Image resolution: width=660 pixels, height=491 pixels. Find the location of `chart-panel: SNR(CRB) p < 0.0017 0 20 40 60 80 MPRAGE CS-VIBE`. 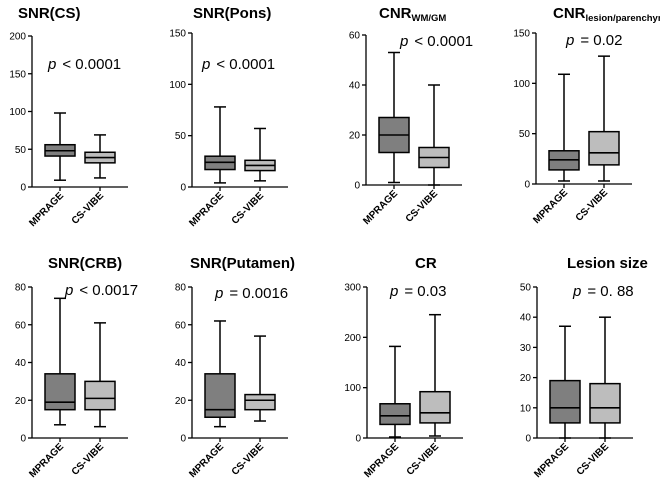

chart-panel: SNR(CRB) p < 0.0017 0 20 40 60 80 MPRAGE CS-VIBE is located at coordinates (76, 367).